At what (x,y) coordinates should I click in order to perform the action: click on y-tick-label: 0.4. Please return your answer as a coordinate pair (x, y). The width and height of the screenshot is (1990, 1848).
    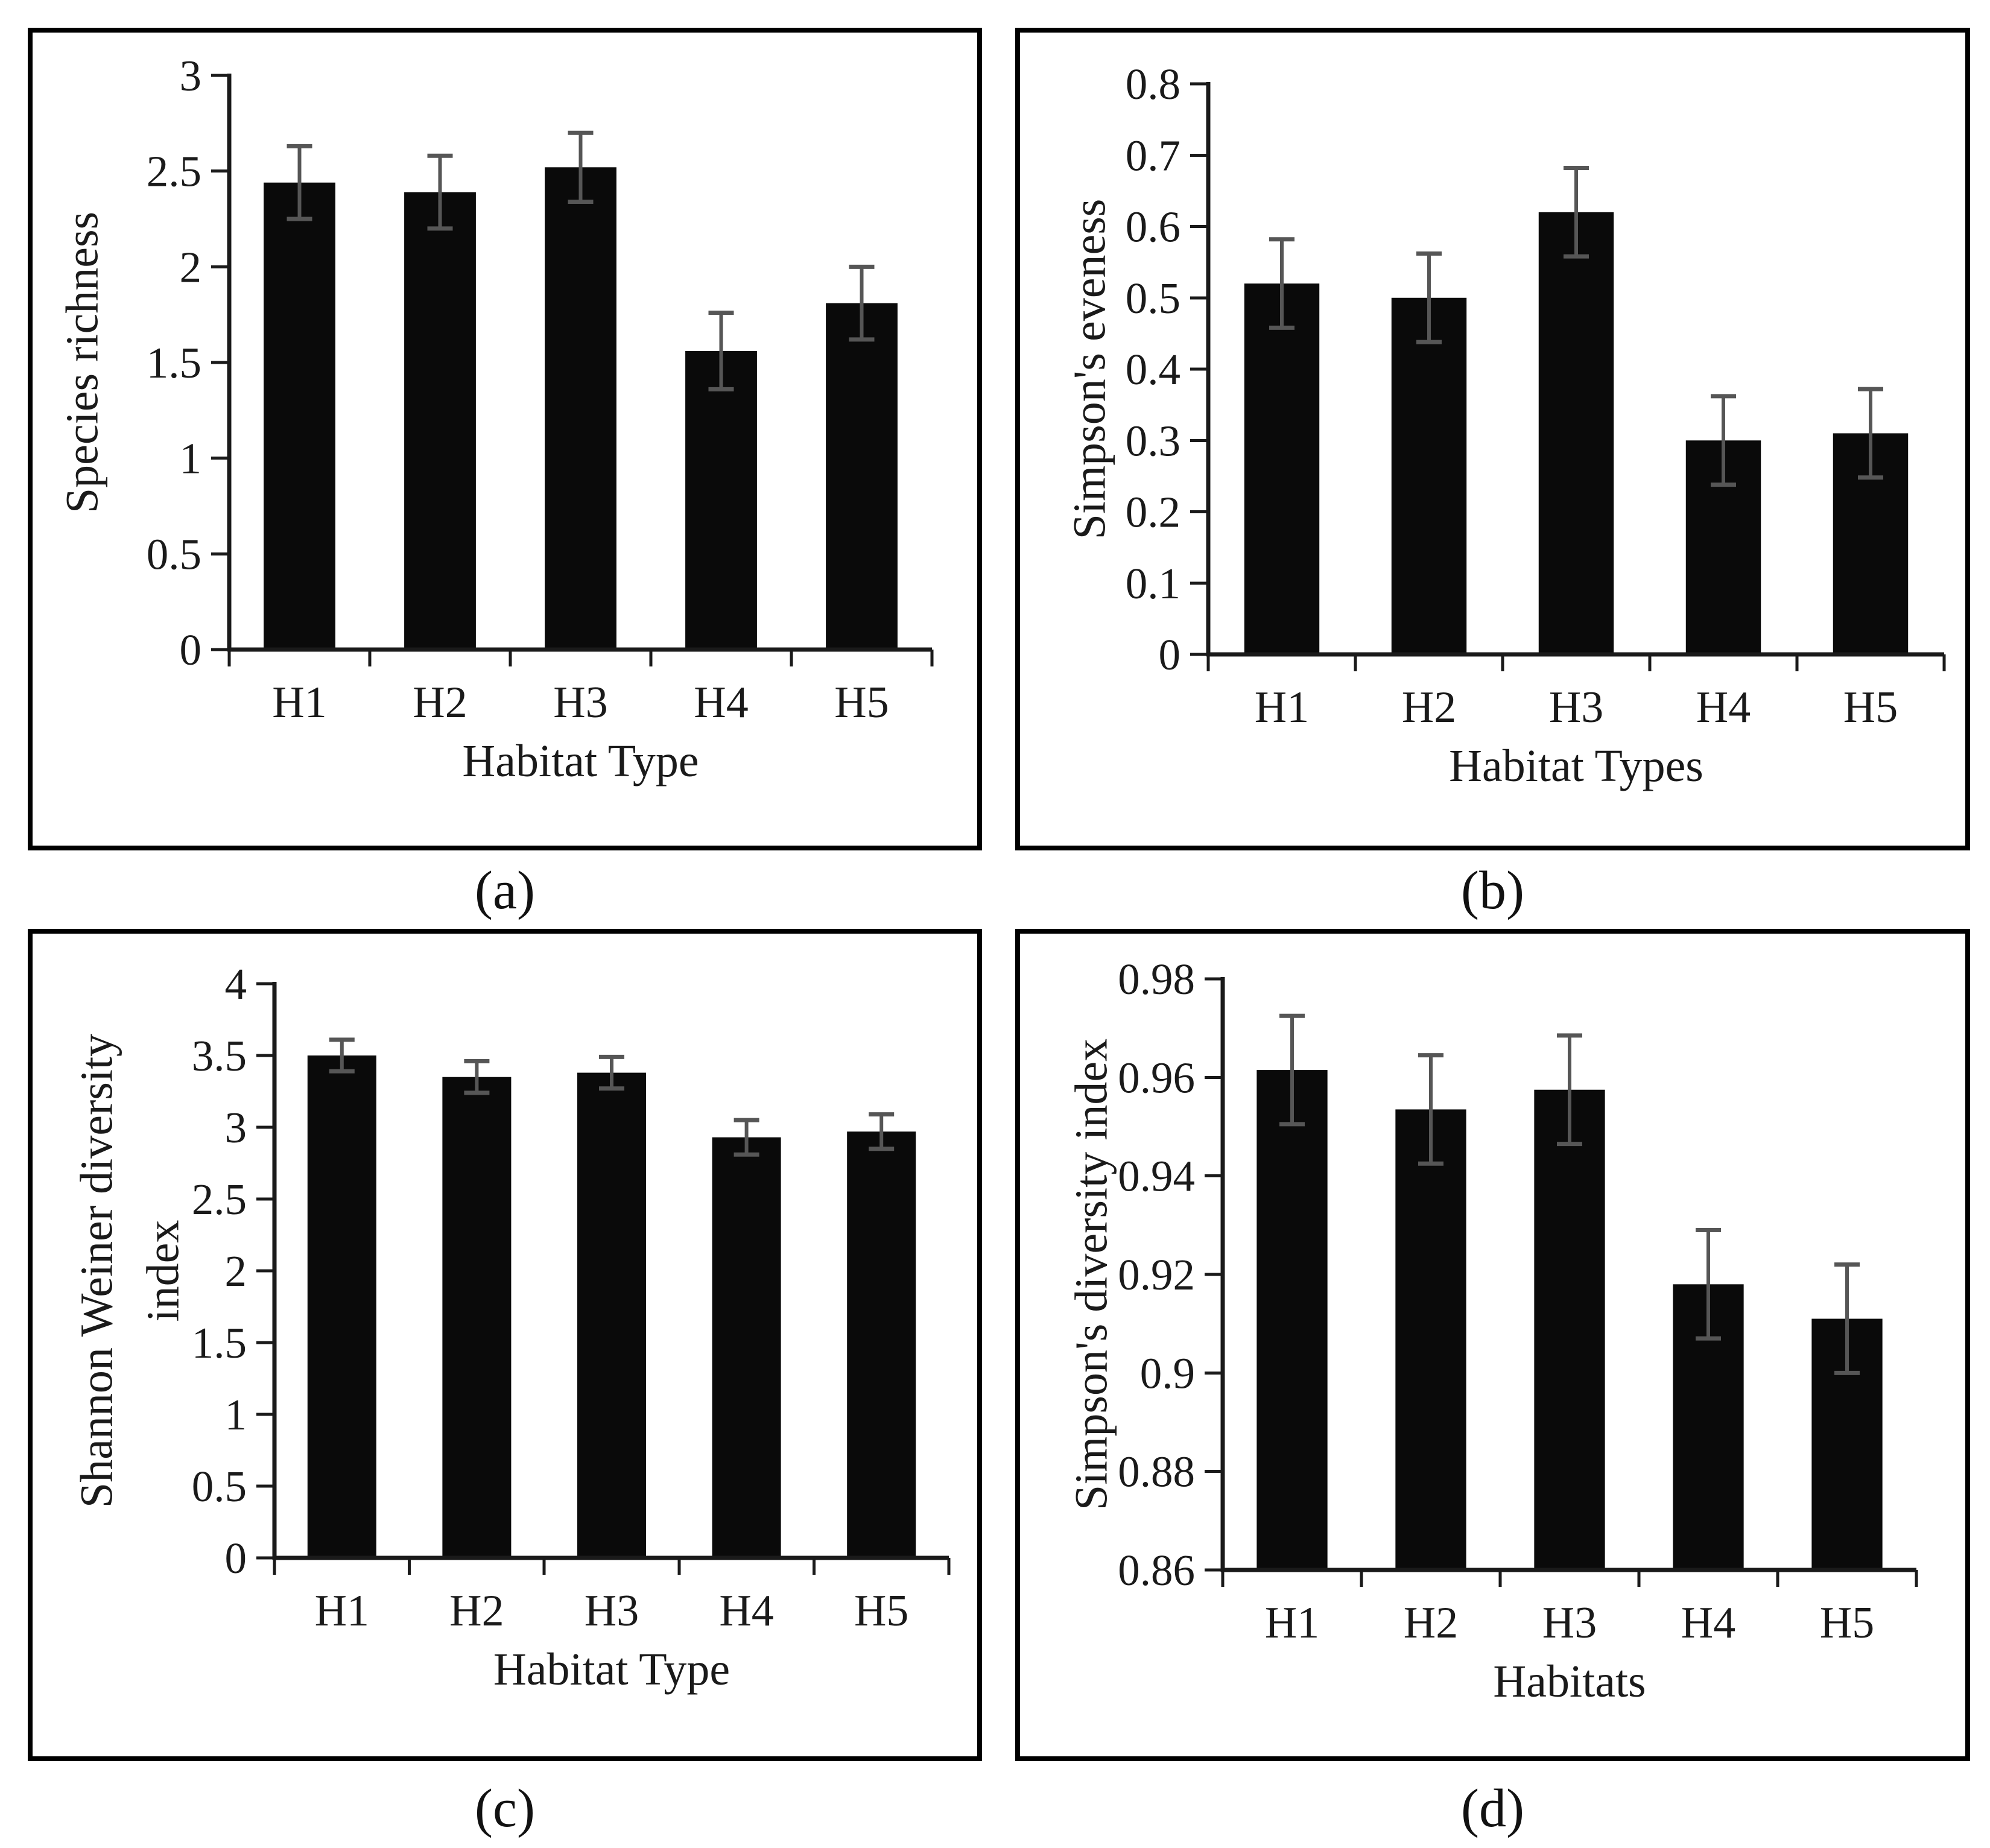
    Looking at the image, I should click on (1153, 369).